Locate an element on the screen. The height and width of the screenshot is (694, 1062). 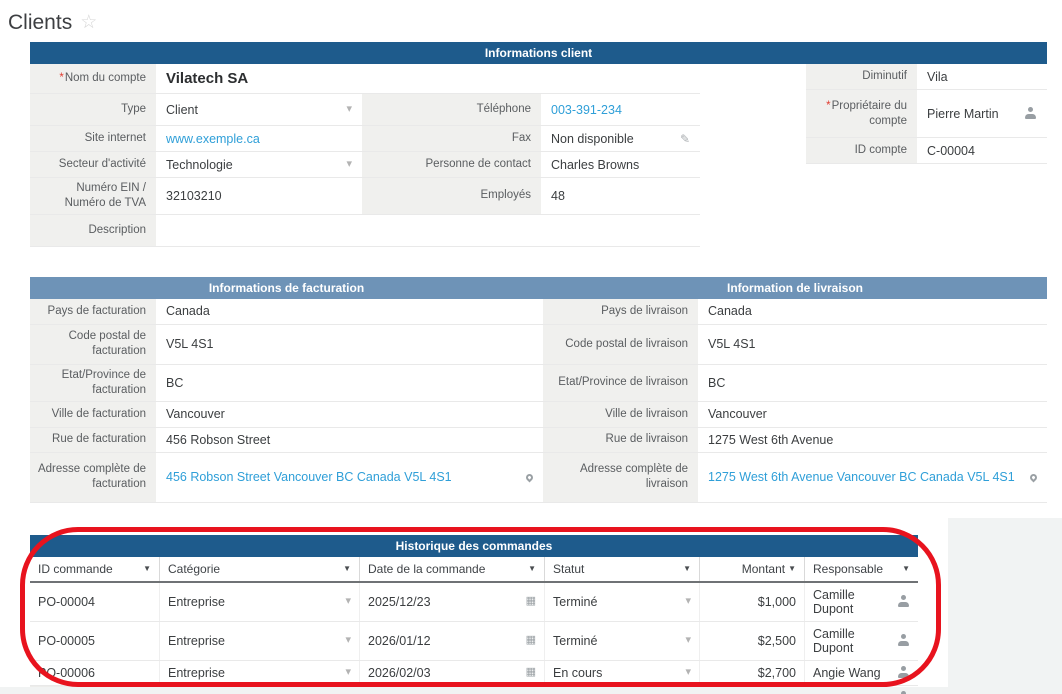
shipping-state-value: BC is located at coordinates (873, 383).